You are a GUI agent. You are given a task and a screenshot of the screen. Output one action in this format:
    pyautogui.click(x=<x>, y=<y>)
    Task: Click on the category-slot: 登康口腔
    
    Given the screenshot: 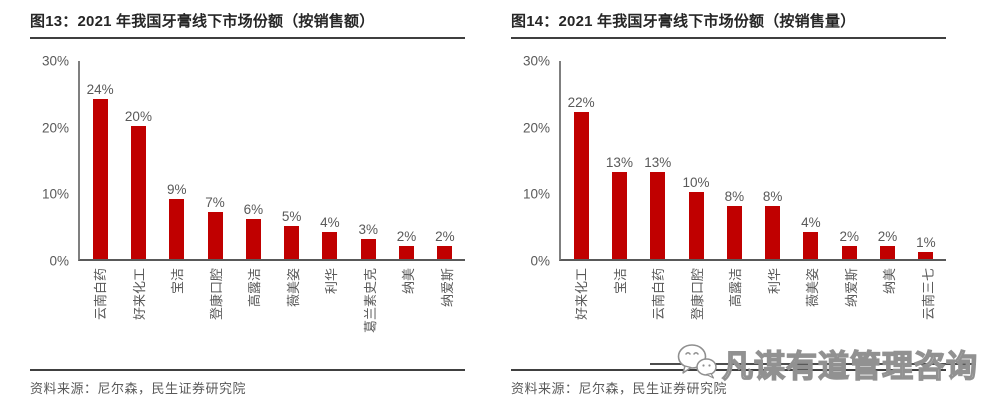 What is the action you would take?
    pyautogui.click(x=214, y=310)
    